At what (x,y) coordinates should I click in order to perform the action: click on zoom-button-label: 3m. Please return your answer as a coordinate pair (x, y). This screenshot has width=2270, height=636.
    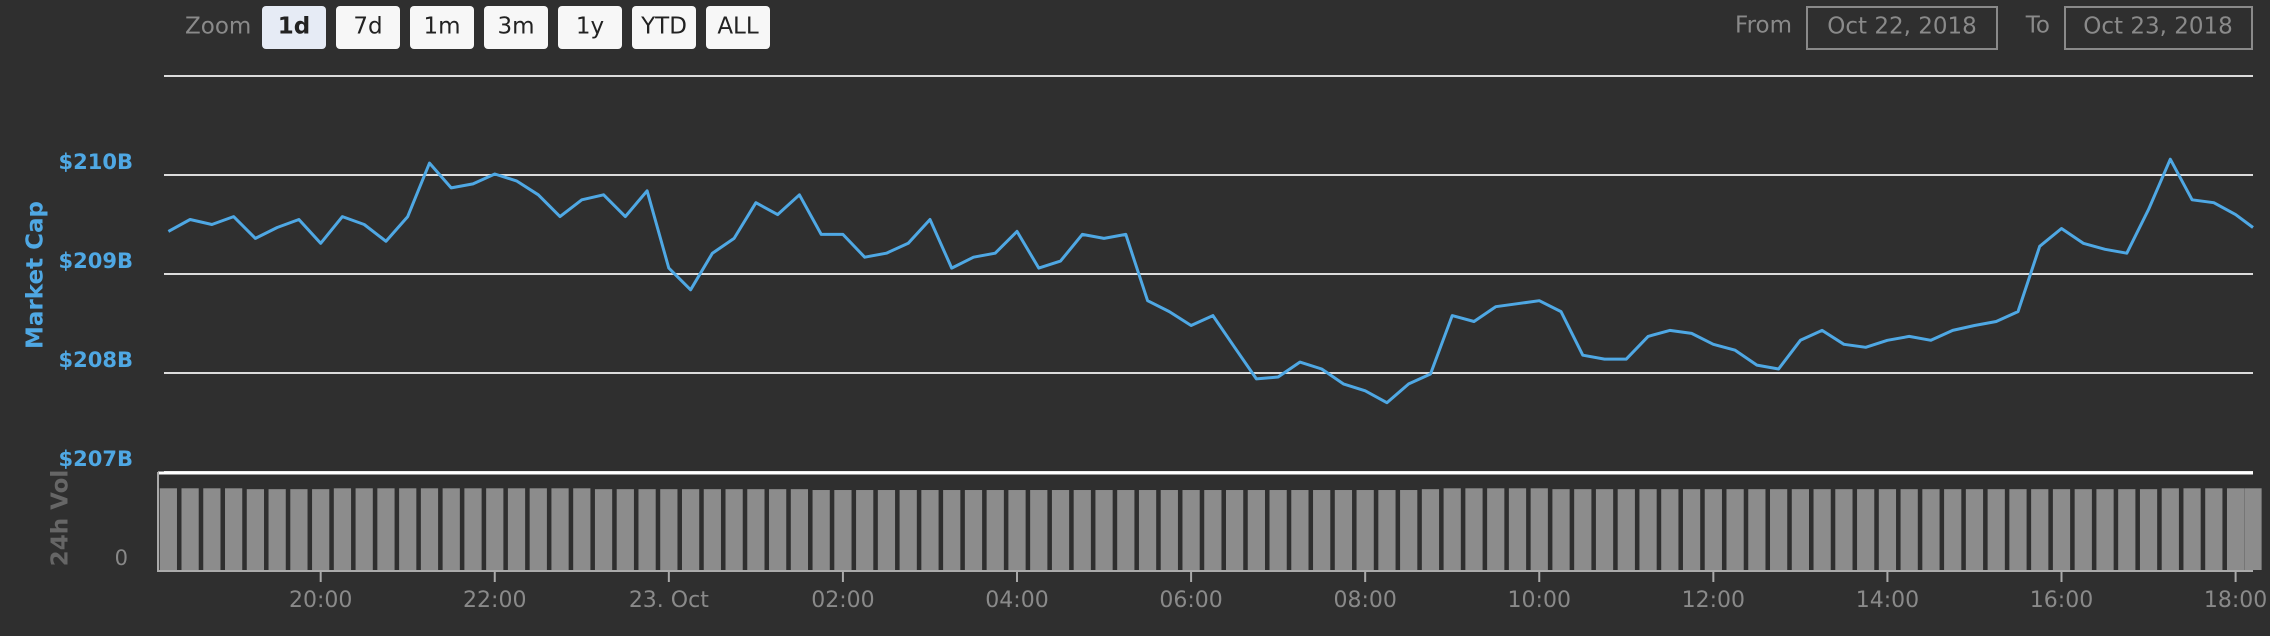
    Looking at the image, I should click on (515, 27).